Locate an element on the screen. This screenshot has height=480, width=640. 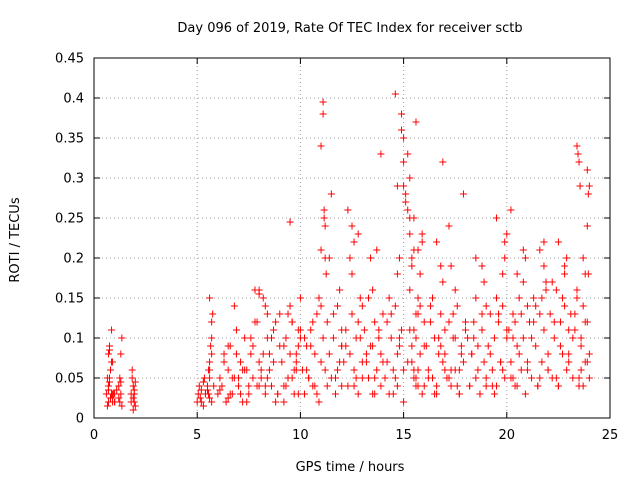
y-tick-label: 0.3 is located at coordinates (73, 179).